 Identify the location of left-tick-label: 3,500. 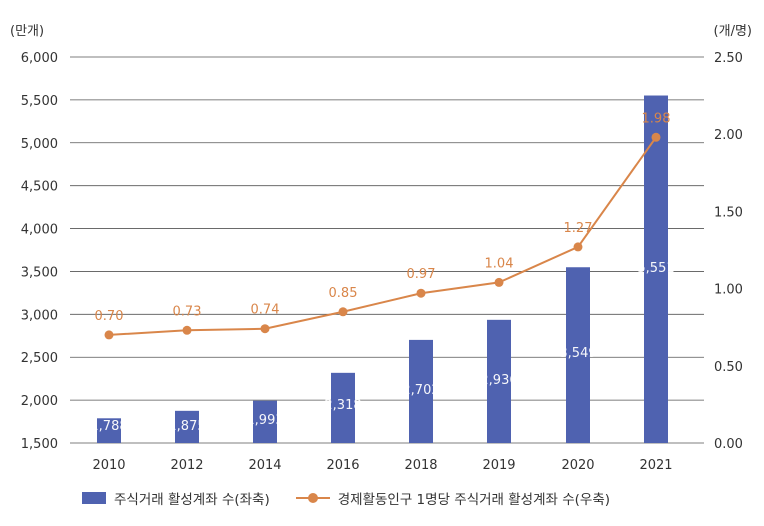
(39, 272).